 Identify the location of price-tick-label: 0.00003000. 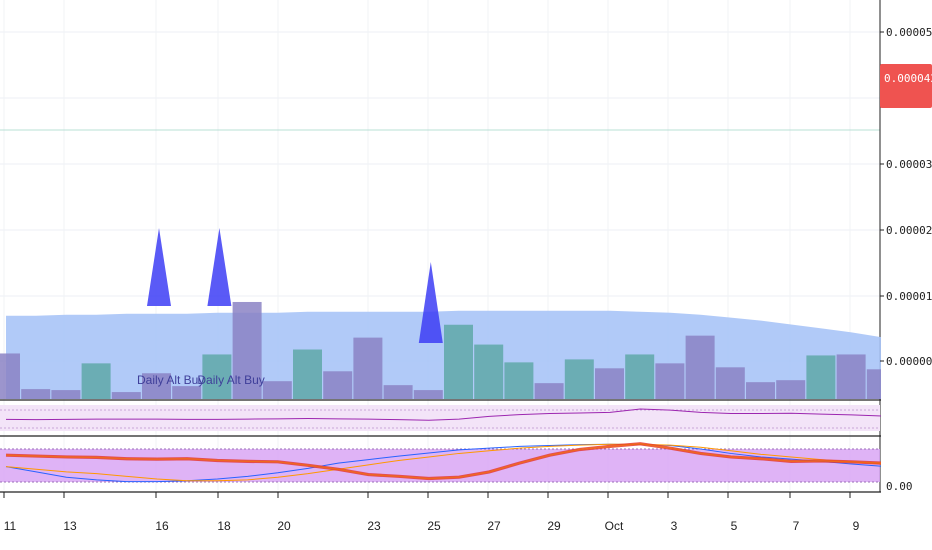
(909, 164).